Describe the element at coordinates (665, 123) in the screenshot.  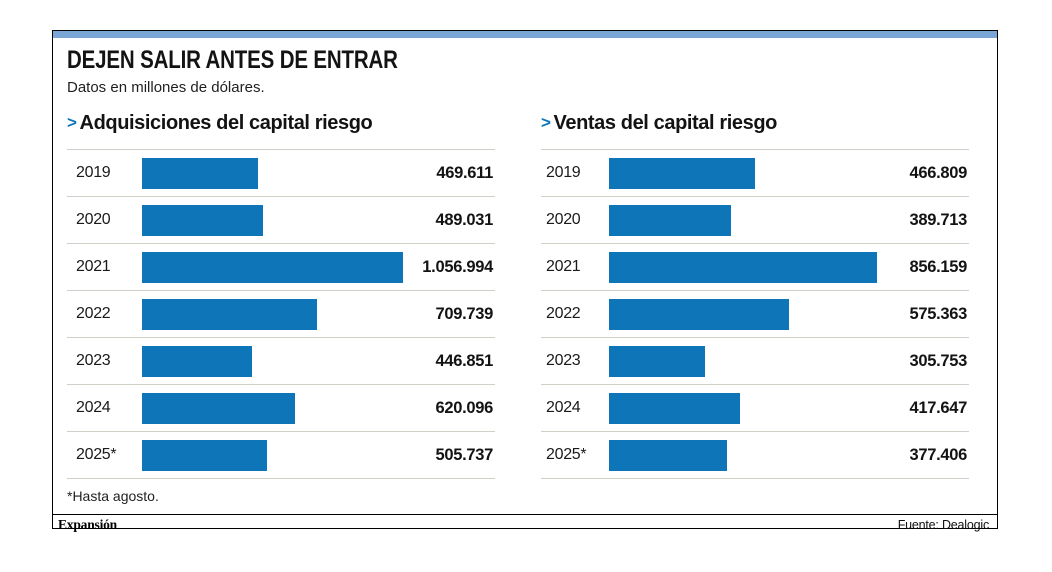
I see `chart-title-text: Ventas del capital riesgo` at that location.